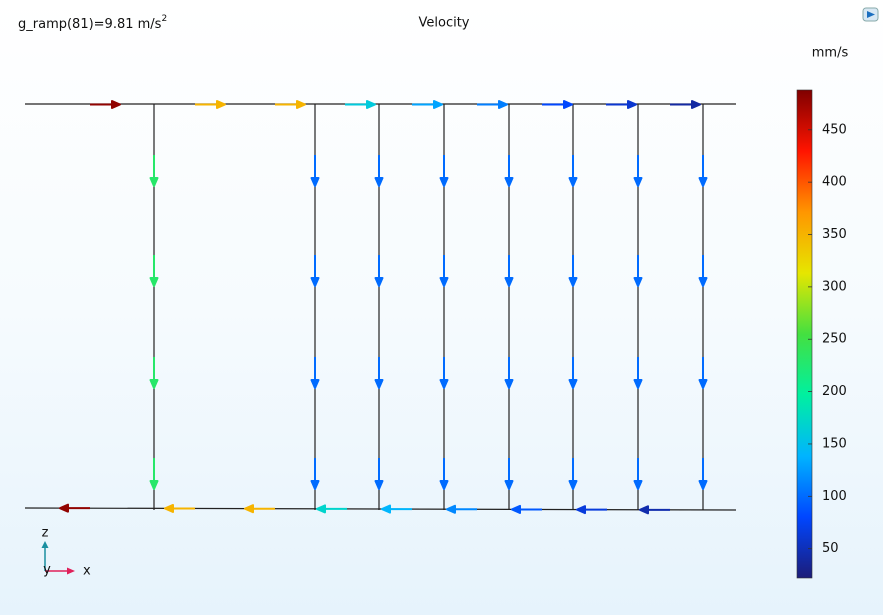 The image size is (883, 615). Describe the element at coordinates (87, 571) in the screenshot. I see `x-axis-label: x` at that location.